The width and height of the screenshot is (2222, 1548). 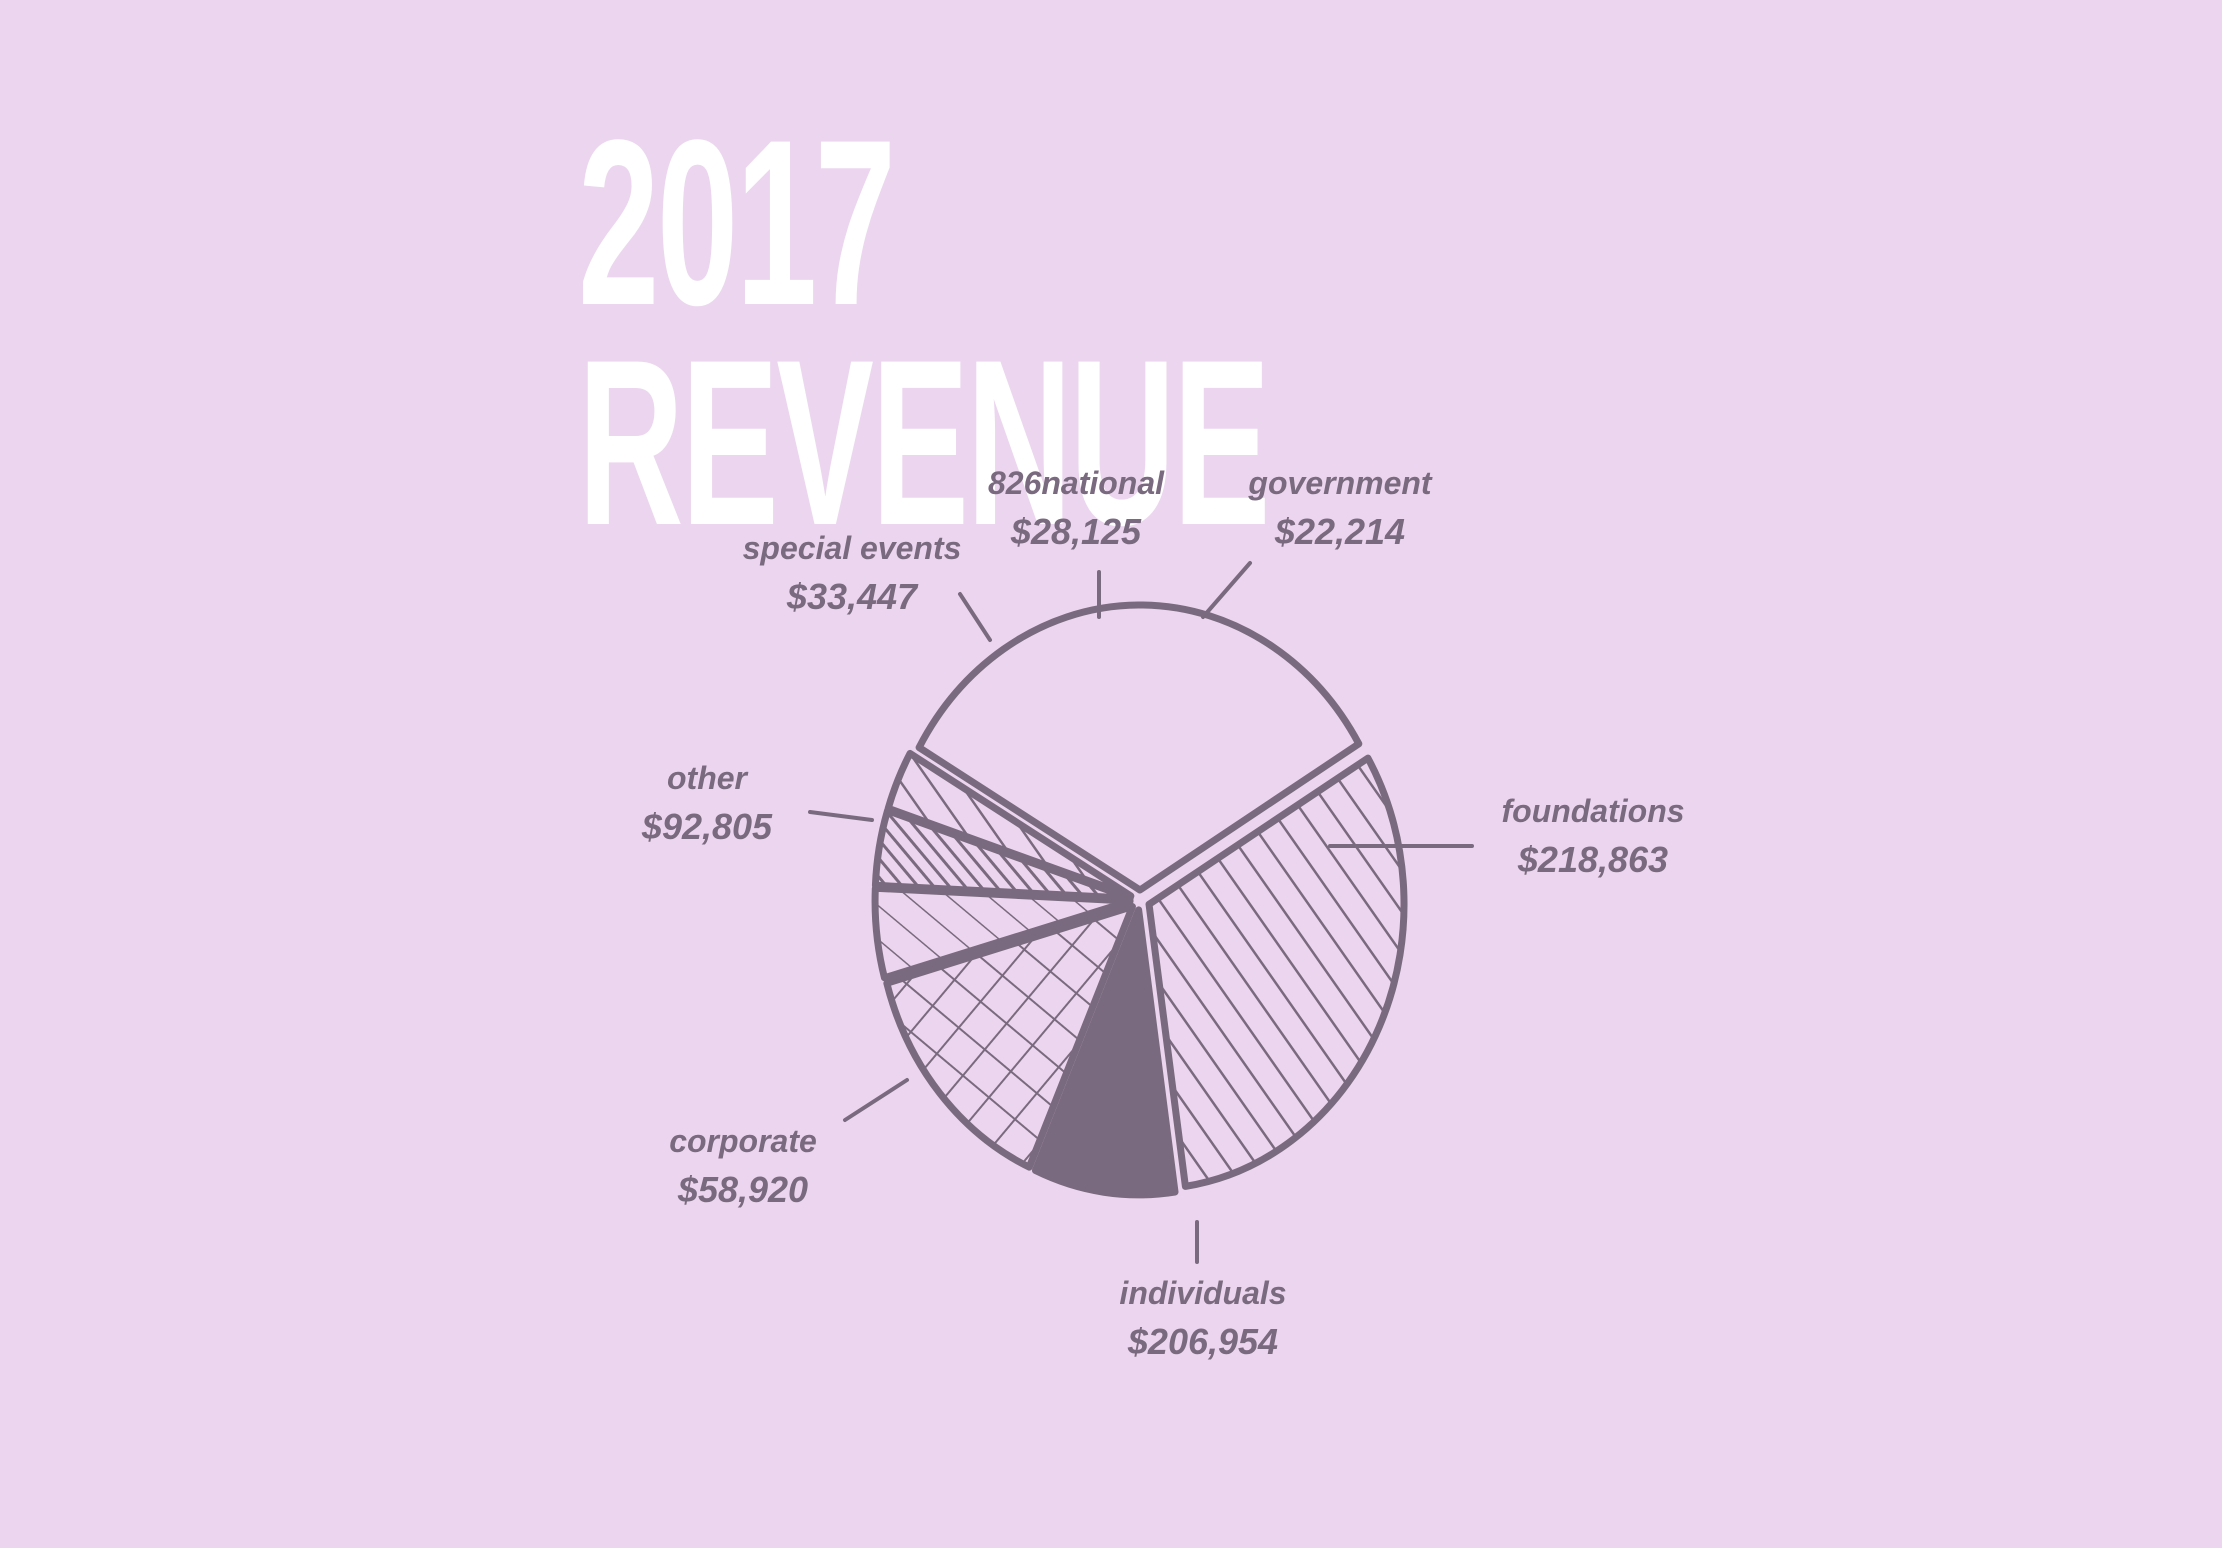 I want to click on slice-label-826national: 826national $28,125, so click(x=1076, y=511).